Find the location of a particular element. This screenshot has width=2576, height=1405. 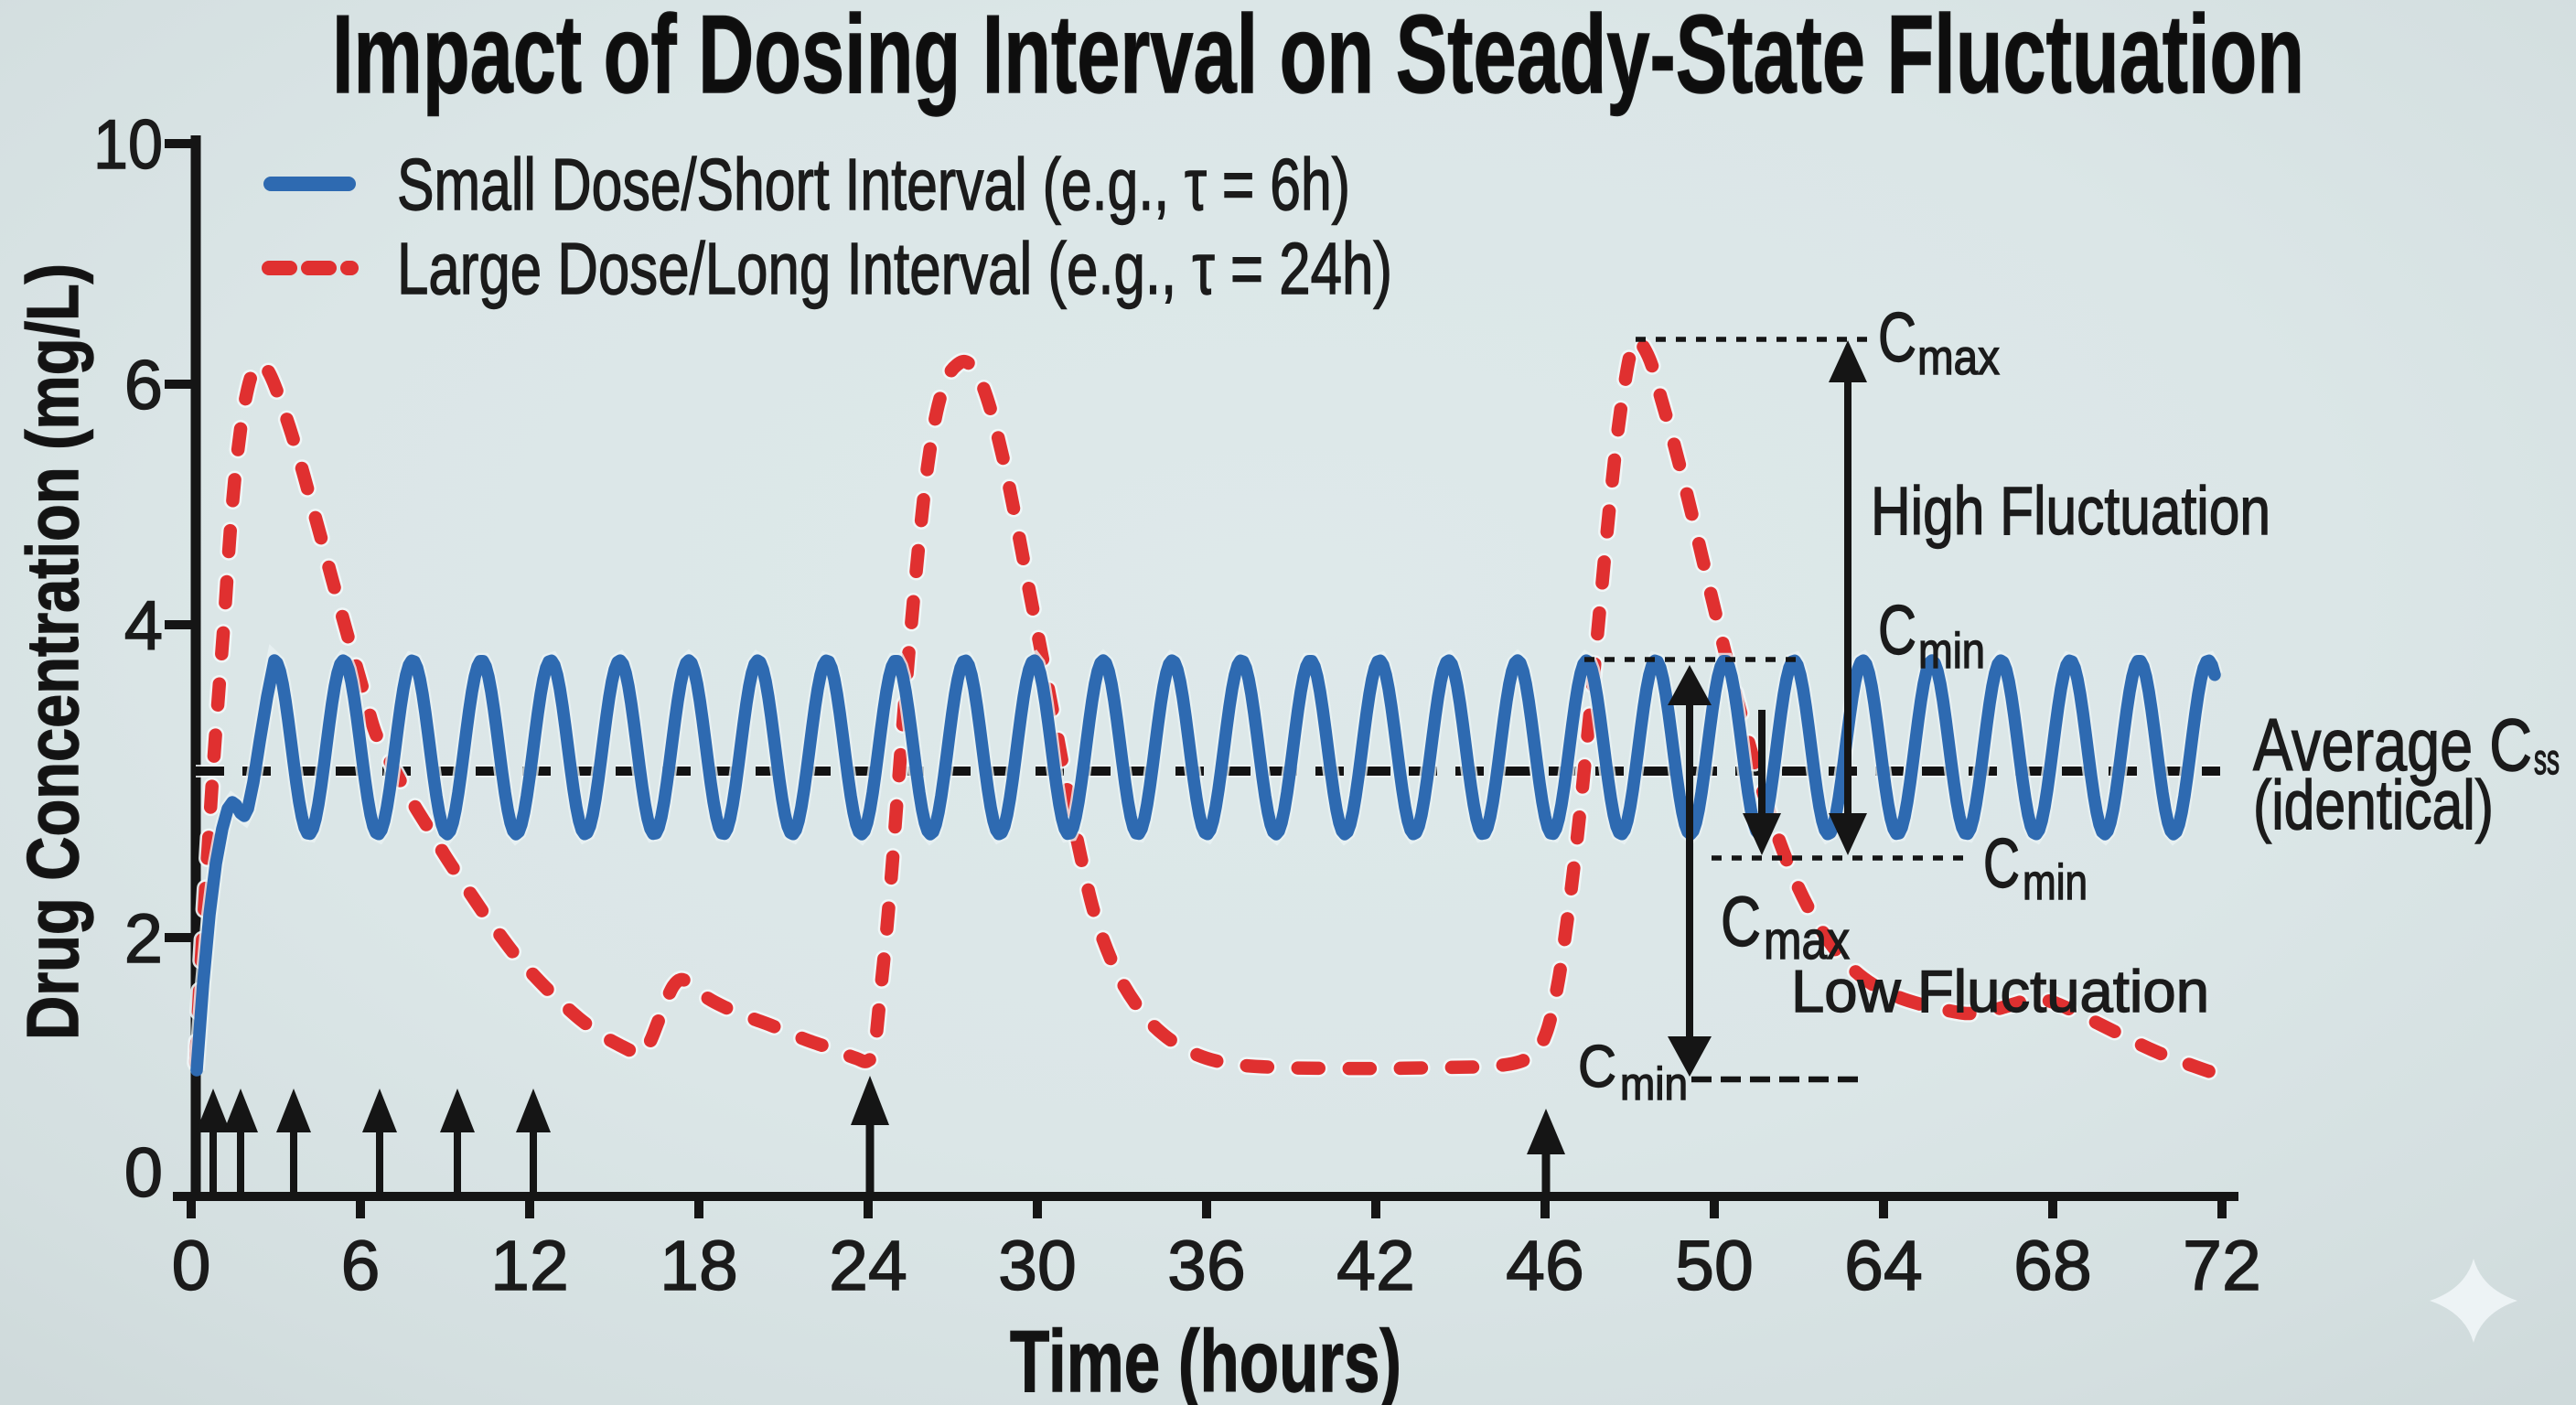

svg-text: 64 is located at coordinates (1883, 1266).